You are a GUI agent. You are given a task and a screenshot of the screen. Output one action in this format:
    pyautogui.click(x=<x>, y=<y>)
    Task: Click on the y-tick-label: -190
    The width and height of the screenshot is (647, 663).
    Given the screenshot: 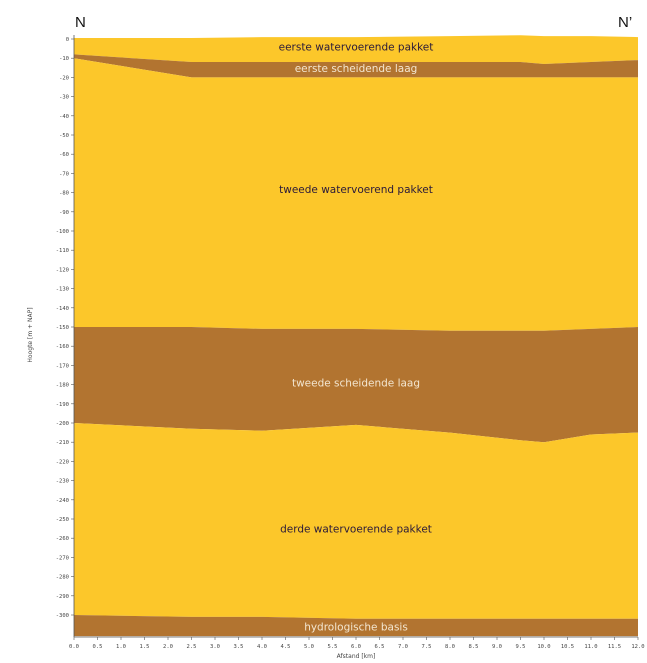 What is the action you would take?
    pyautogui.click(x=62, y=405)
    